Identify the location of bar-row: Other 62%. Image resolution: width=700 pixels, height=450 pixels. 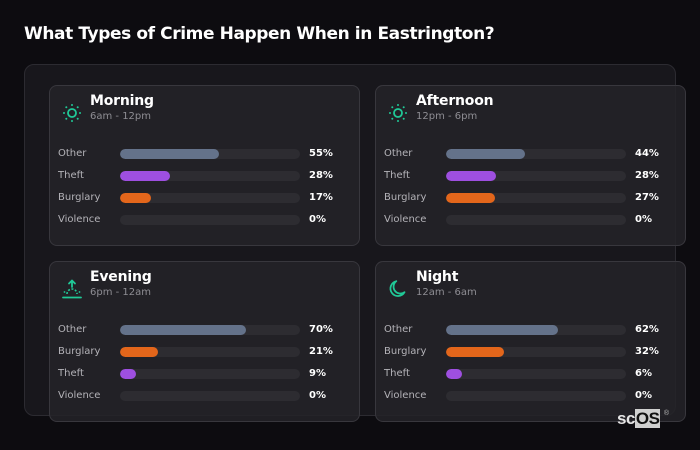
(534, 334).